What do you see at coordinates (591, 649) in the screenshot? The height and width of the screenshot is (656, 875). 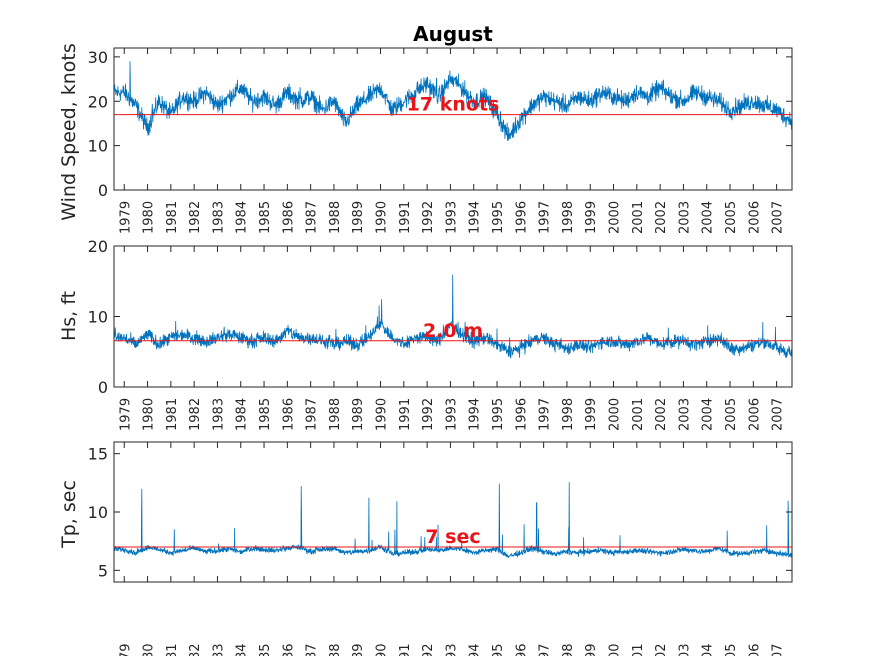 I see `x-tick-label: 99` at bounding box center [591, 649].